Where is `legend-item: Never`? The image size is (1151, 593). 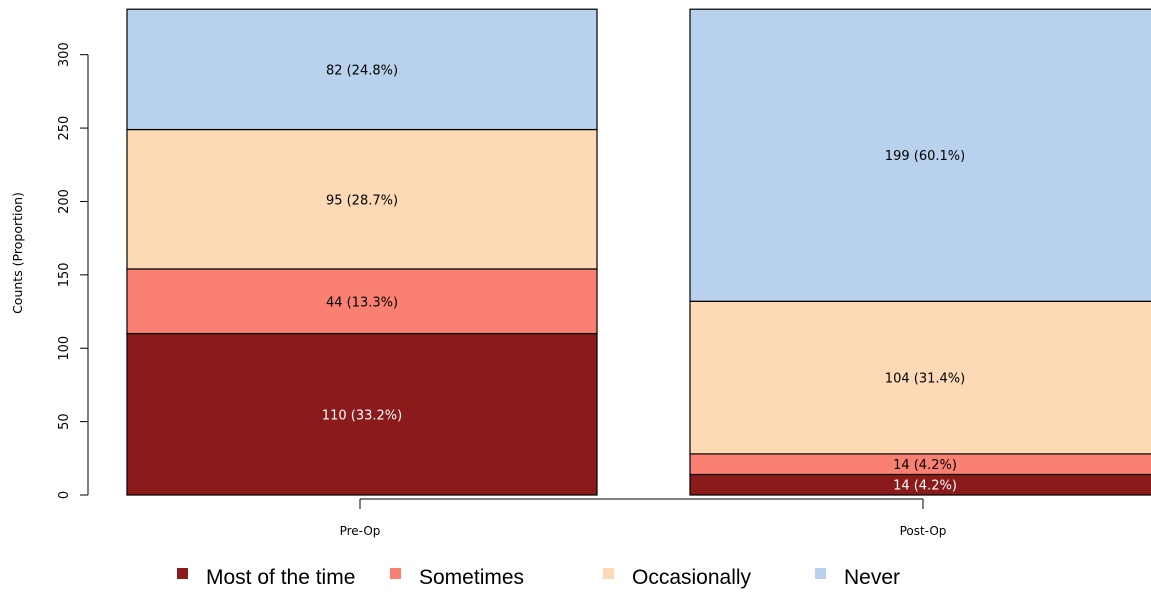
legend-item: Never is located at coordinates (857, 577).